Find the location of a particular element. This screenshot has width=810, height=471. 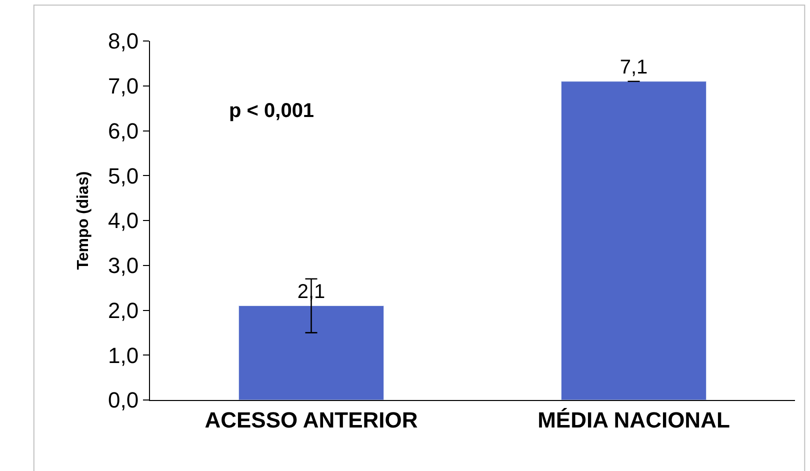

data-label: 7,1 is located at coordinates (634, 67).